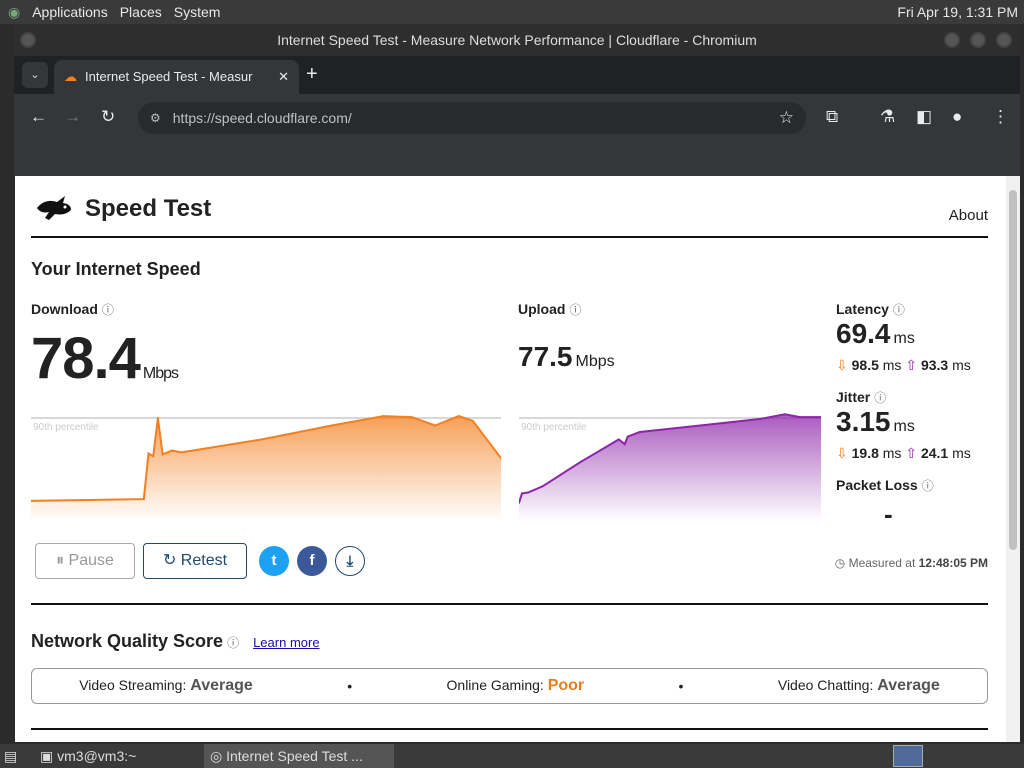 This screenshot has height=768, width=1024. I want to click on download-area, so click(266, 468).